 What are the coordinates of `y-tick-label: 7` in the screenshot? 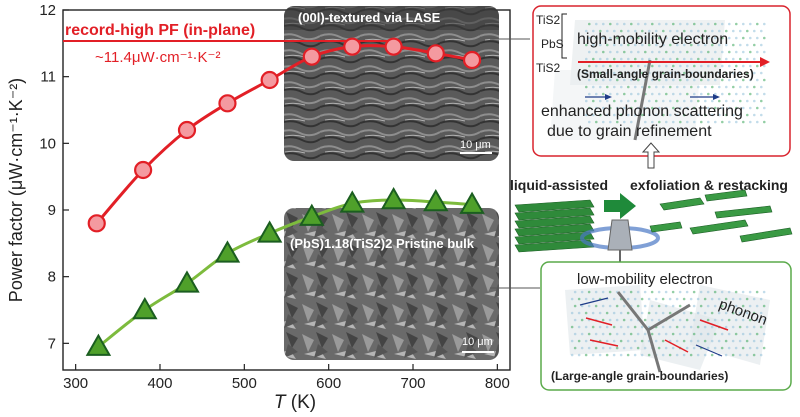 It's located at (52, 343).